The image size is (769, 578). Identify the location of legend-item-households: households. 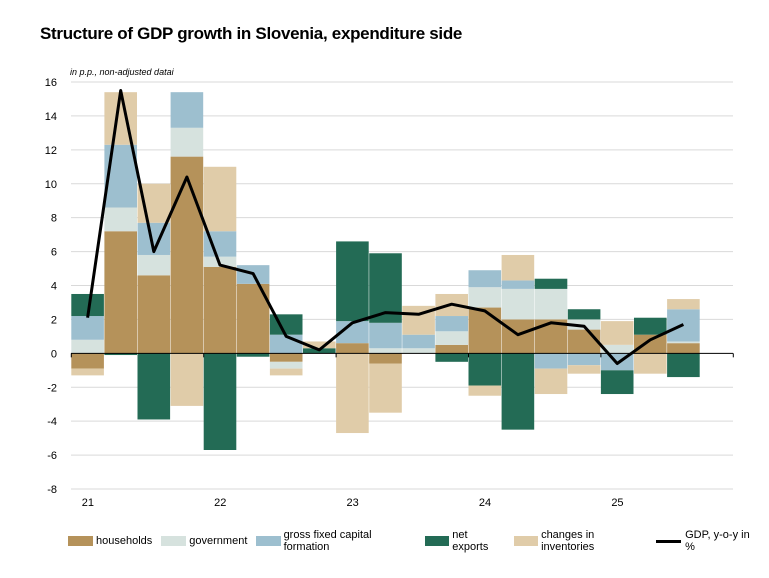
(110, 541).